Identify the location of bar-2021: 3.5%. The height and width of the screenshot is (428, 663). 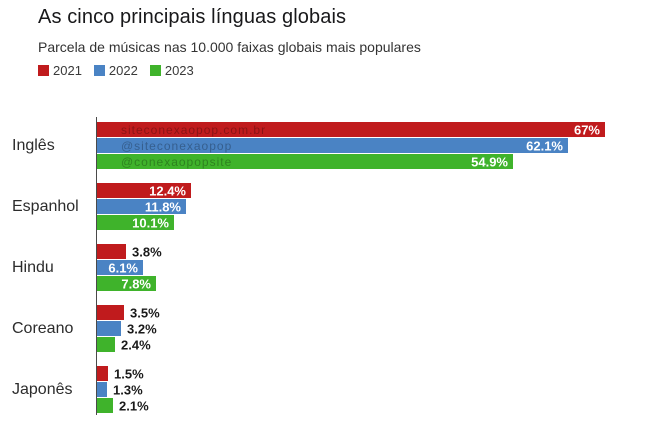
(128, 312).